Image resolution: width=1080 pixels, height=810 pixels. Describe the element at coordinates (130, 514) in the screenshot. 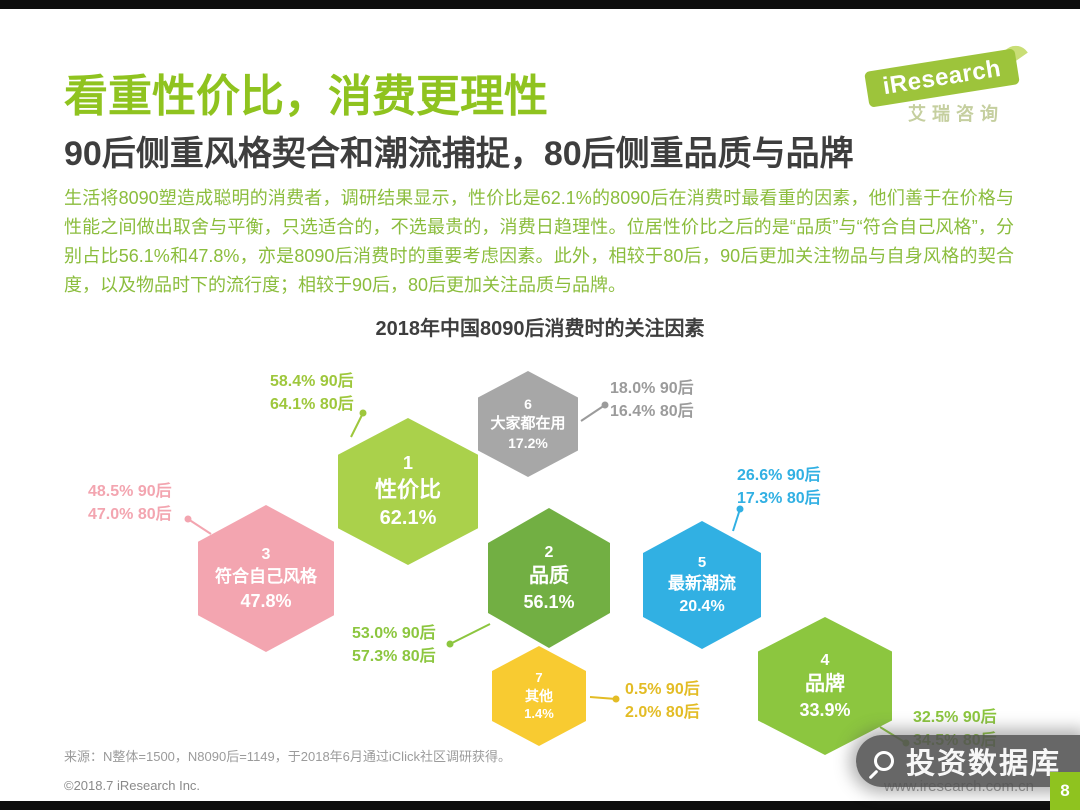

I see `callout-80: 47.0% 80后` at that location.